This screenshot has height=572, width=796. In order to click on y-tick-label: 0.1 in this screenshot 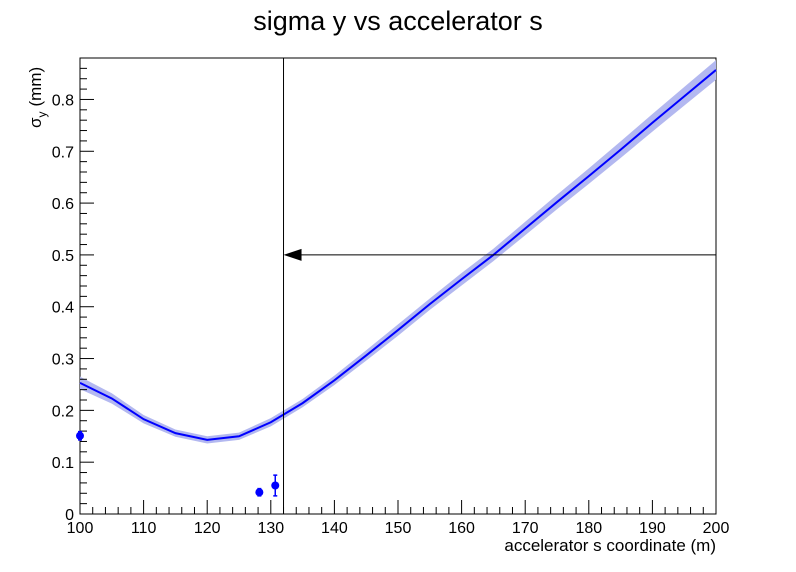, I will do `click(63, 463)`.